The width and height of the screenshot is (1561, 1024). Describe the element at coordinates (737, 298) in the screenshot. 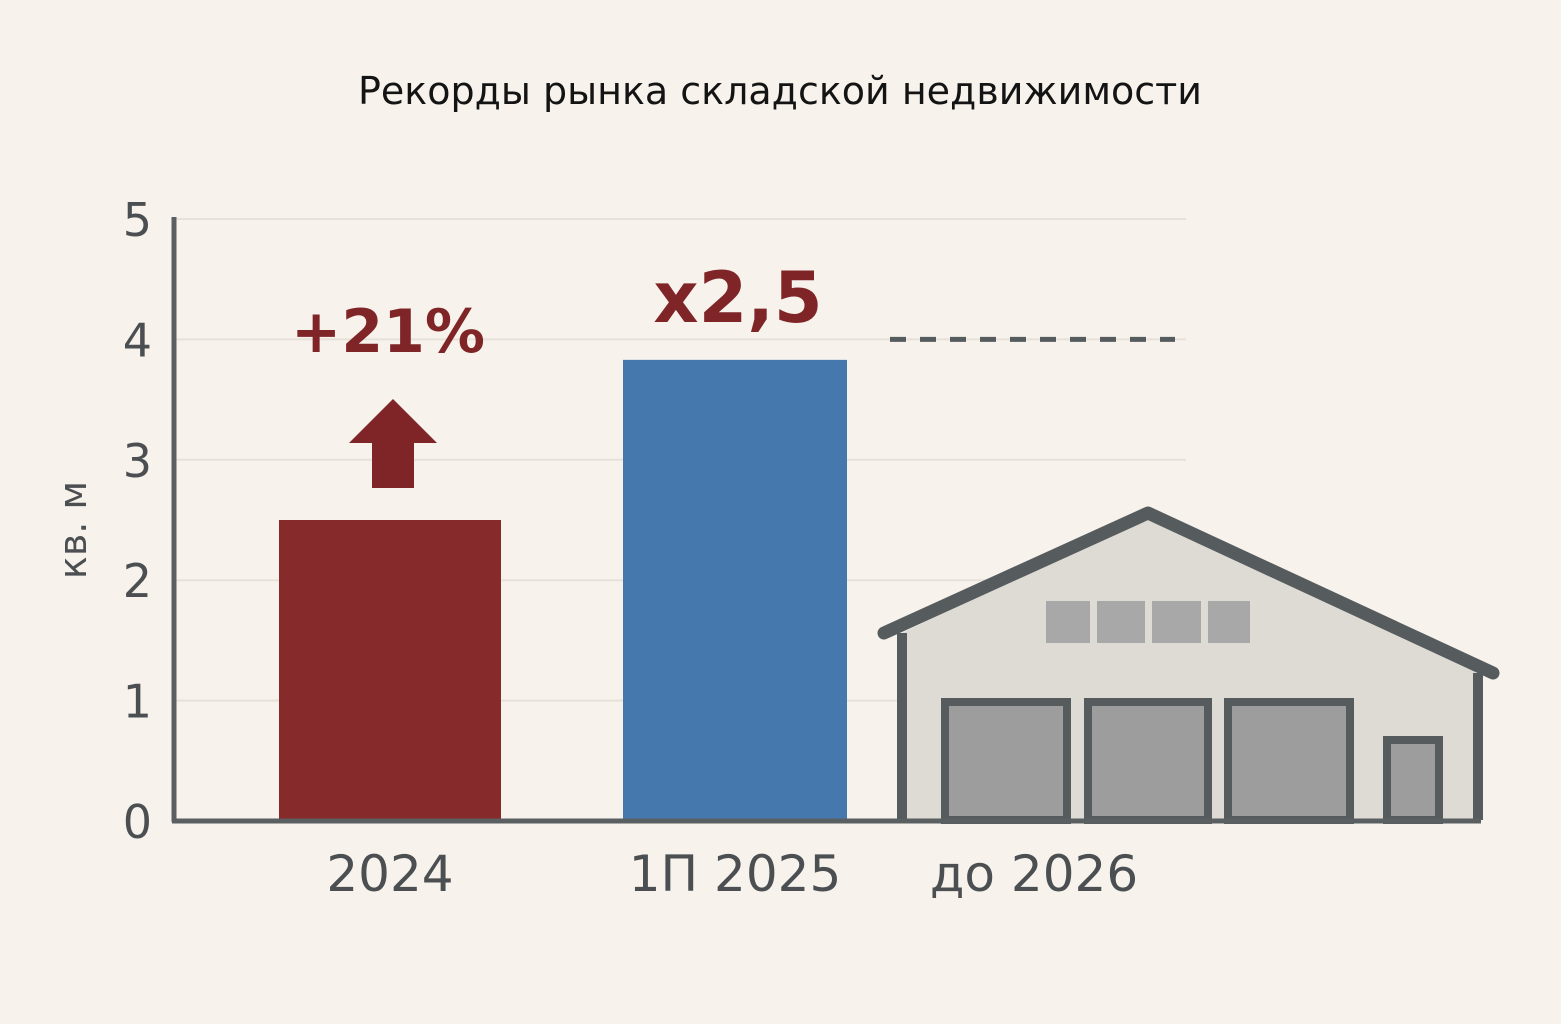

I see `annotation-multiplier: x2,5` at that location.